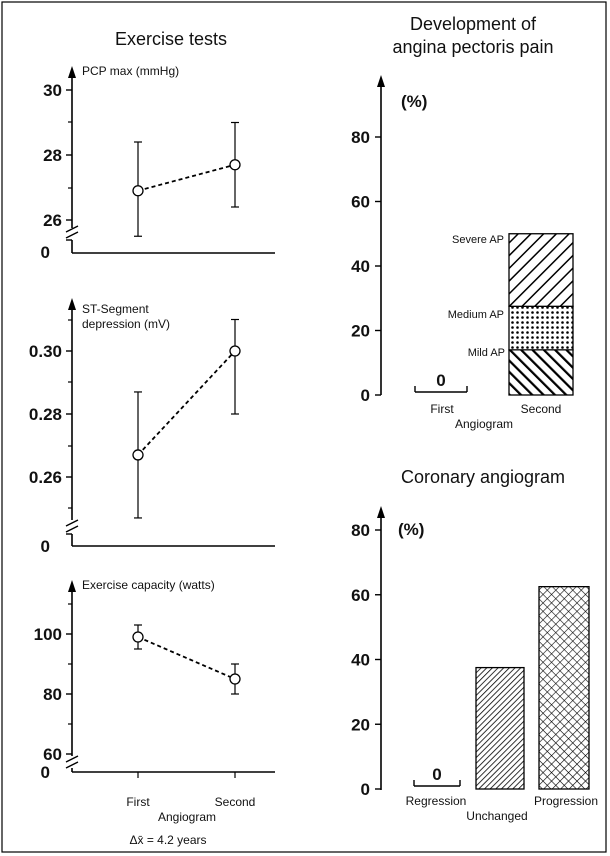 Image resolution: width=610 pixels, height=856 pixels. What do you see at coordinates (436, 774) in the screenshot?
I see `coronary-regression-value: 0` at bounding box center [436, 774].